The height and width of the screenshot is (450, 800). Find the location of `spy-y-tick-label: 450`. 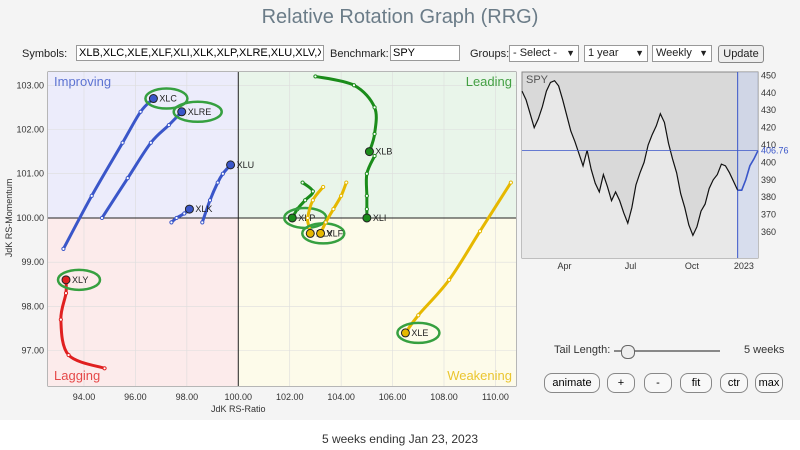

spy-y-tick-label: 450 is located at coordinates (768, 75).